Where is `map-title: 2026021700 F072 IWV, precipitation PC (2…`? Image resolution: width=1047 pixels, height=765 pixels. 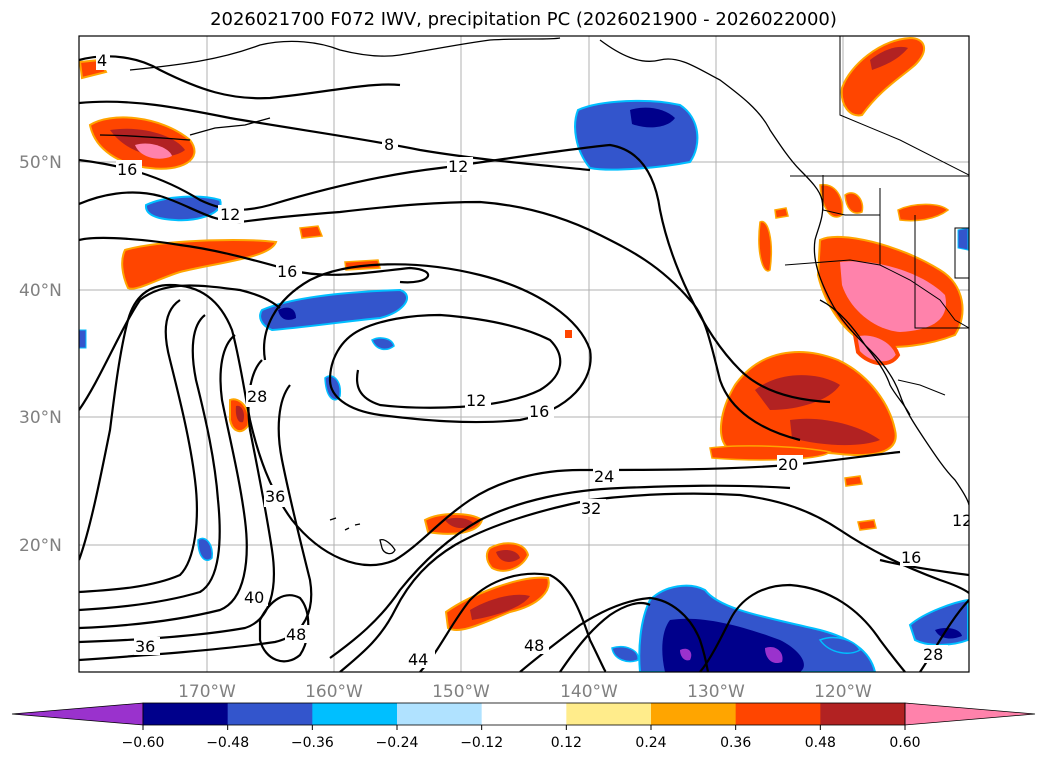
map-title: 2026021700 F072 IWV, precipitation PC (2… is located at coordinates (523, 19).